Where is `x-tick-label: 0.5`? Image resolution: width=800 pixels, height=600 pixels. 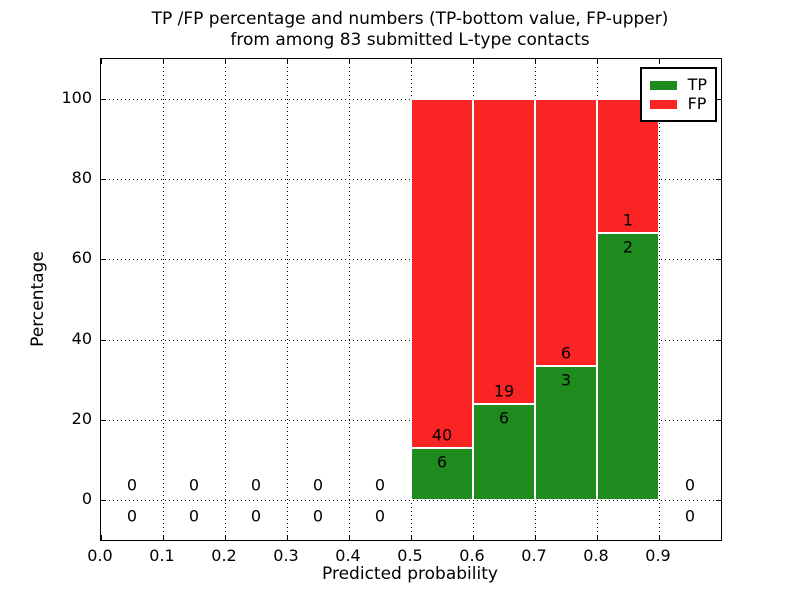
x-tick-label: 0.5 is located at coordinates (410, 555).